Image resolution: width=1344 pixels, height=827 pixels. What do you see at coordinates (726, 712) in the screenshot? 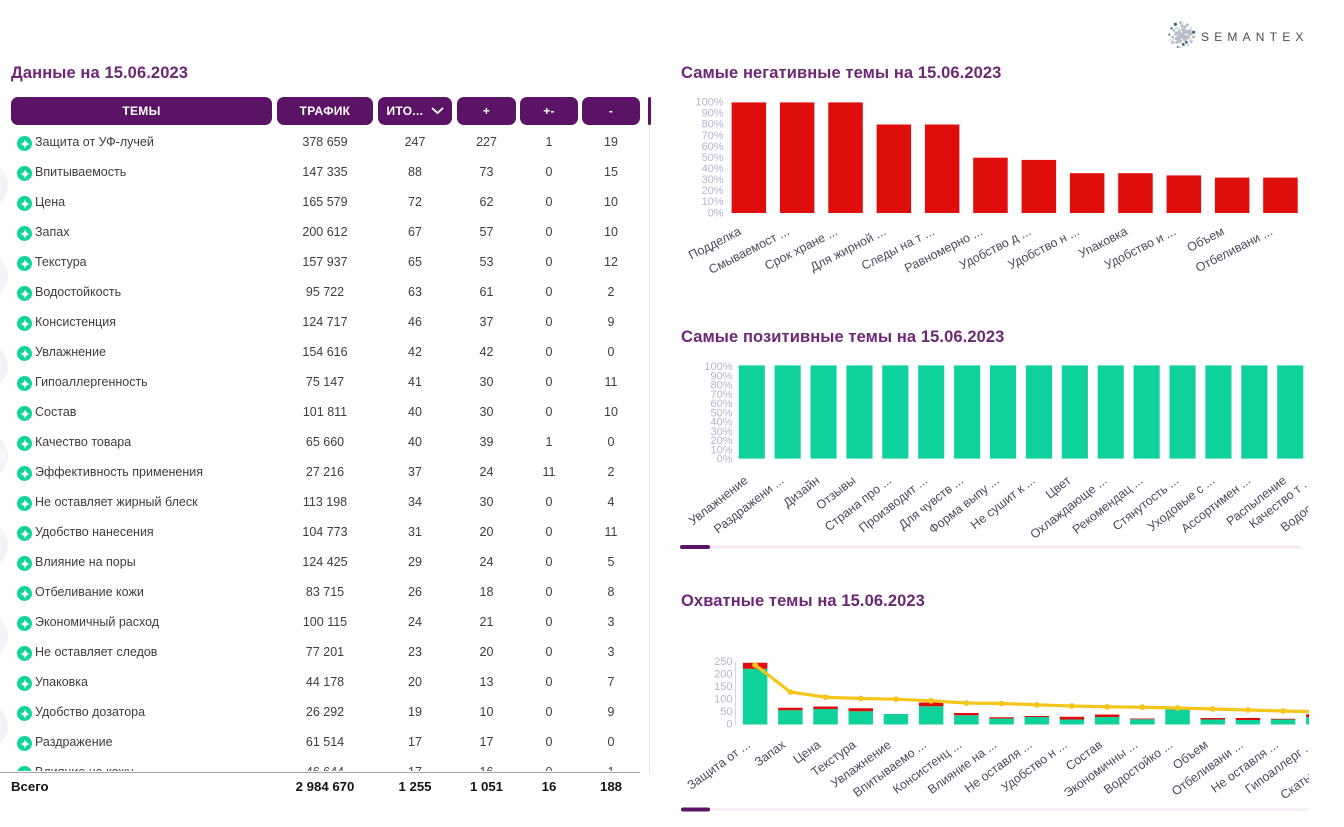
I see `svg-text: 50` at bounding box center [726, 712].